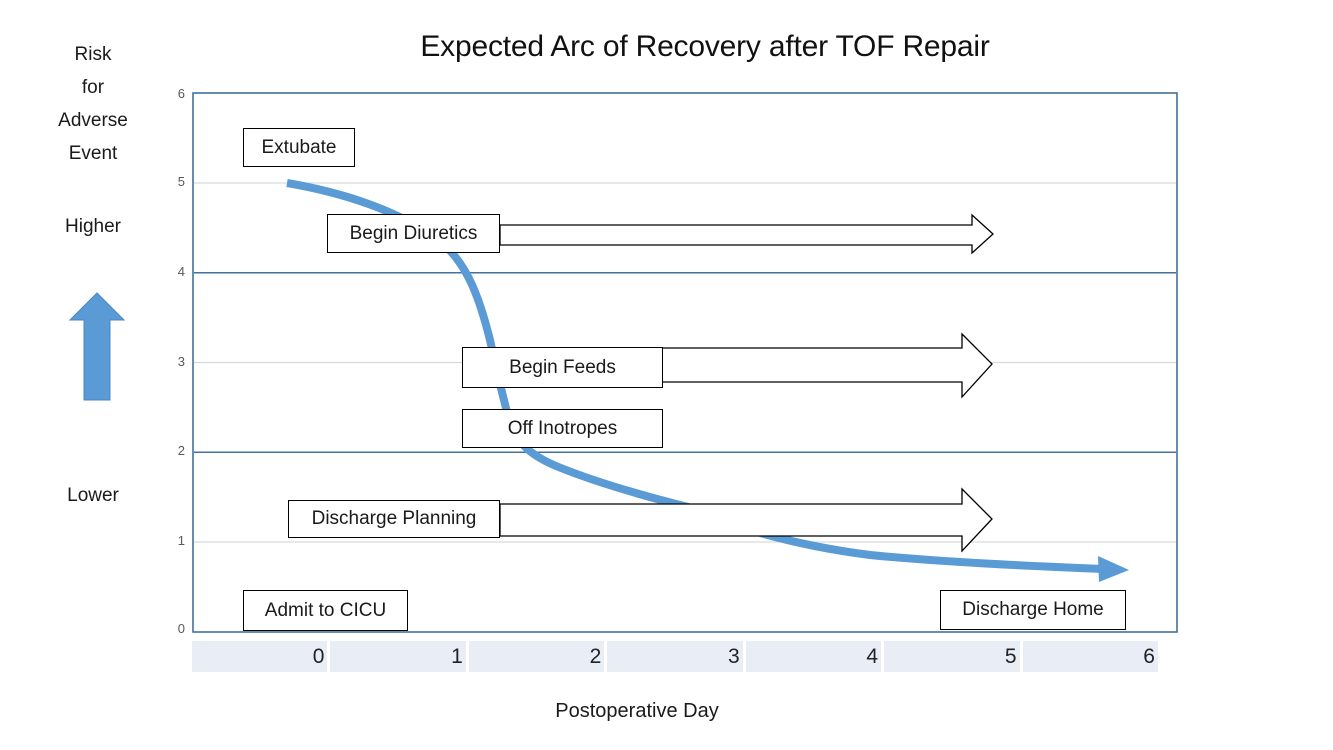 The width and height of the screenshot is (1333, 750). What do you see at coordinates (325, 610) in the screenshot?
I see `milestone-admit-to-cicu: Admit to CICU` at bounding box center [325, 610].